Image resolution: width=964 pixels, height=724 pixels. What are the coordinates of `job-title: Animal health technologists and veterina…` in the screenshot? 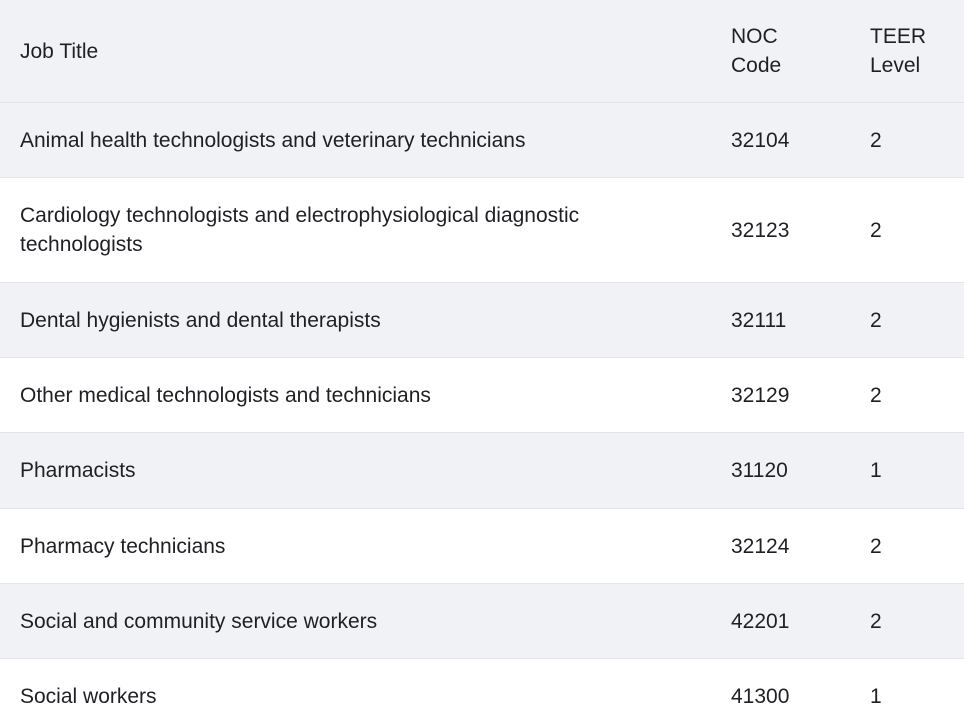 It's located at (273, 140).